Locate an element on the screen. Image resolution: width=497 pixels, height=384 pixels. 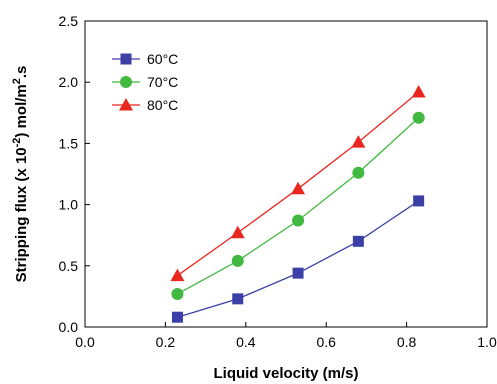
x-tick-label-5: 1.0 is located at coordinates (487, 342).